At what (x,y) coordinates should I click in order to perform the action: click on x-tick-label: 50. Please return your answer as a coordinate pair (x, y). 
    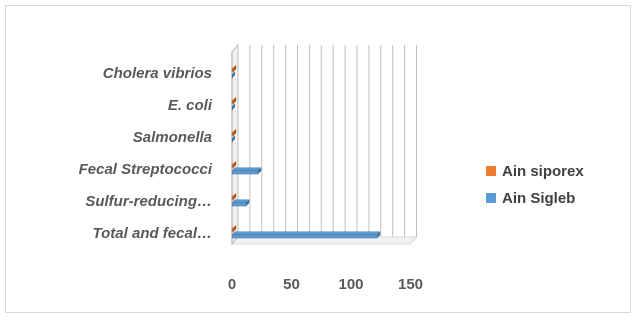
    Looking at the image, I should click on (291, 284).